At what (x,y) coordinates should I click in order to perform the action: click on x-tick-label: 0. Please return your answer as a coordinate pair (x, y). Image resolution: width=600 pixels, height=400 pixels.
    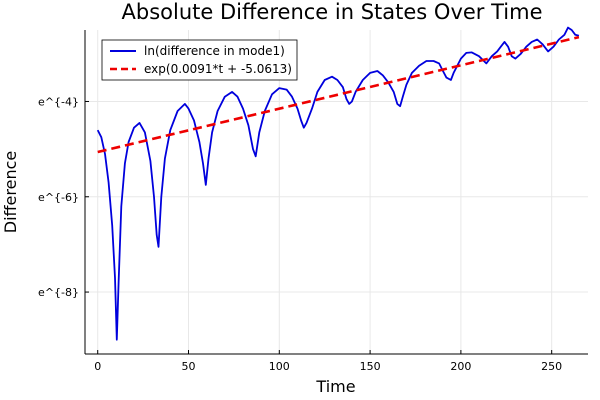
    Looking at the image, I should click on (97, 366).